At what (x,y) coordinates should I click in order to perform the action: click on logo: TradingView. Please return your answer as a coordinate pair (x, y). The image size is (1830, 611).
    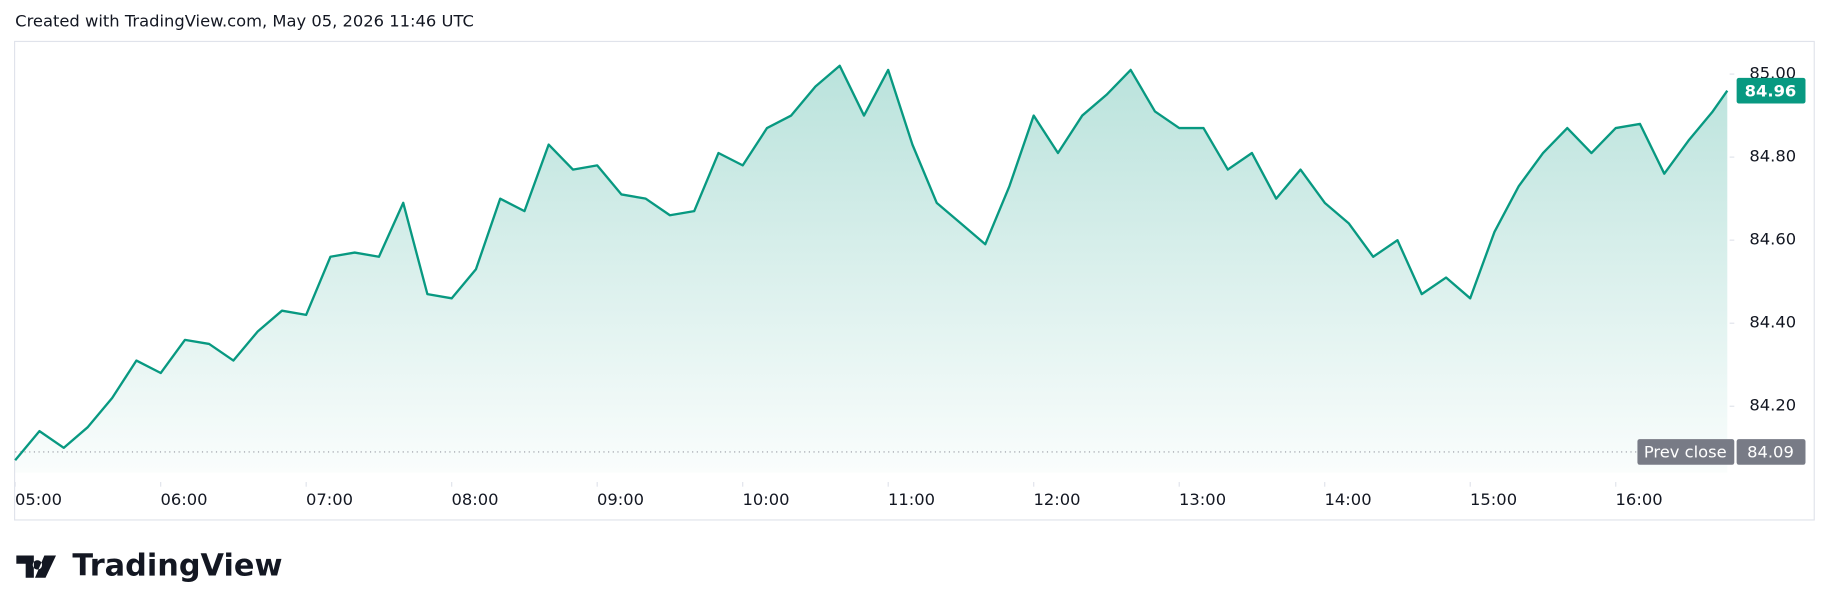
    Looking at the image, I should click on (149, 566).